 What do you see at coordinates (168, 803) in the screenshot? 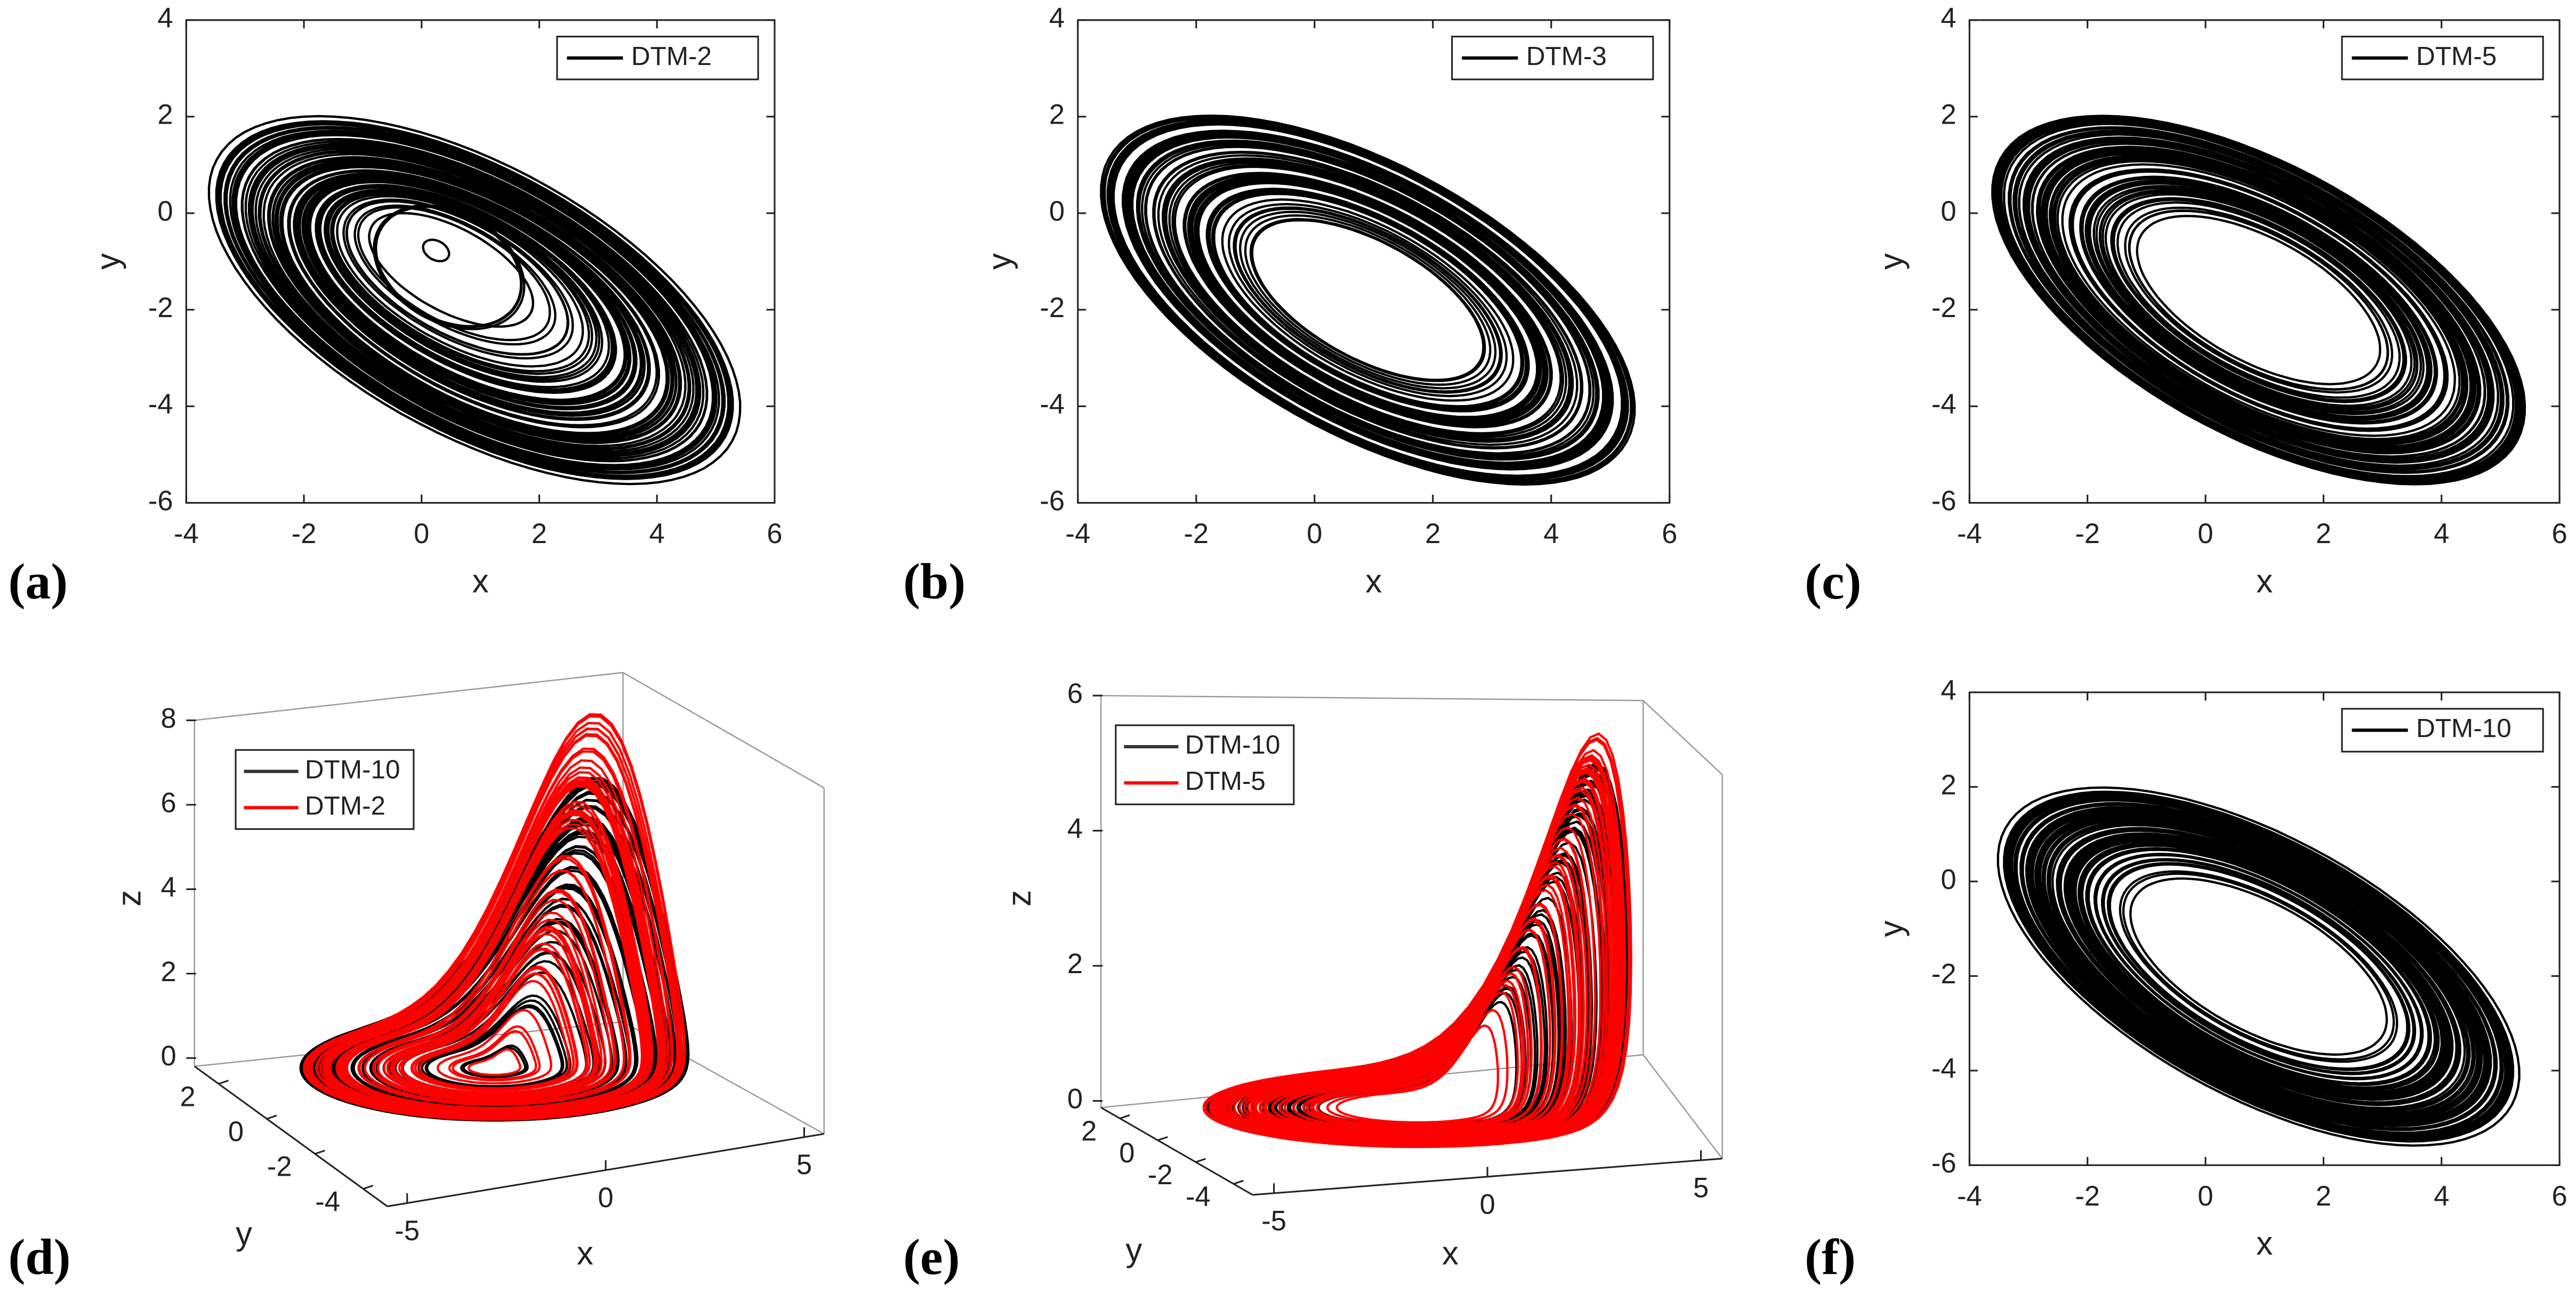
I see `z-tick-label: 6` at bounding box center [168, 803].